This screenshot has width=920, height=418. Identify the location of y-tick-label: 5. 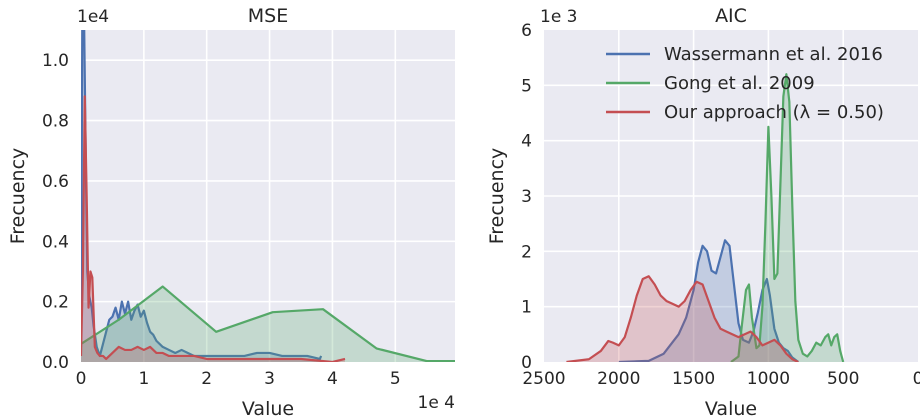
(526, 86).